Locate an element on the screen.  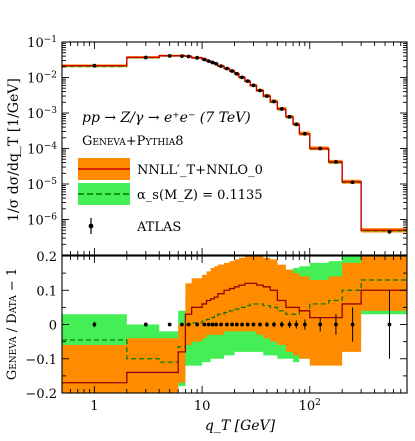
top-ytick-label-0: 10⁻⁶ is located at coordinates (42, 221).